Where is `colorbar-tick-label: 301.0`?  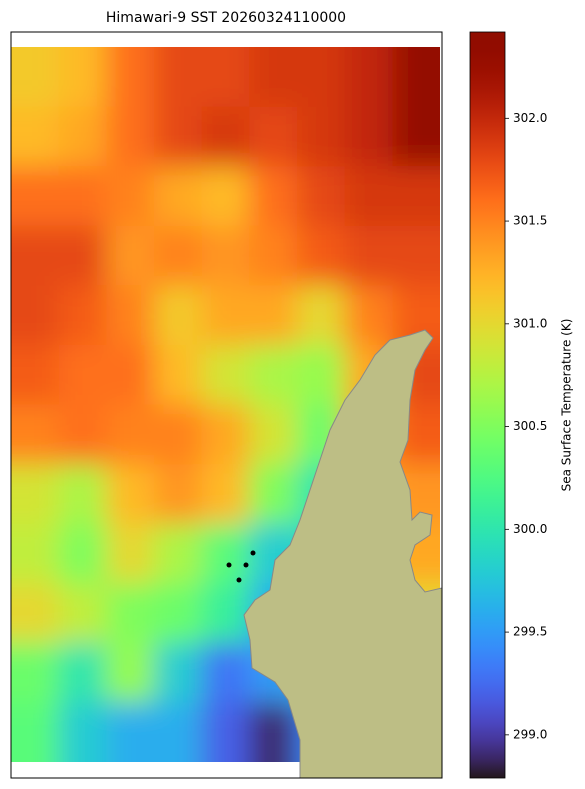 colorbar-tick-label: 301.0 is located at coordinates (530, 323).